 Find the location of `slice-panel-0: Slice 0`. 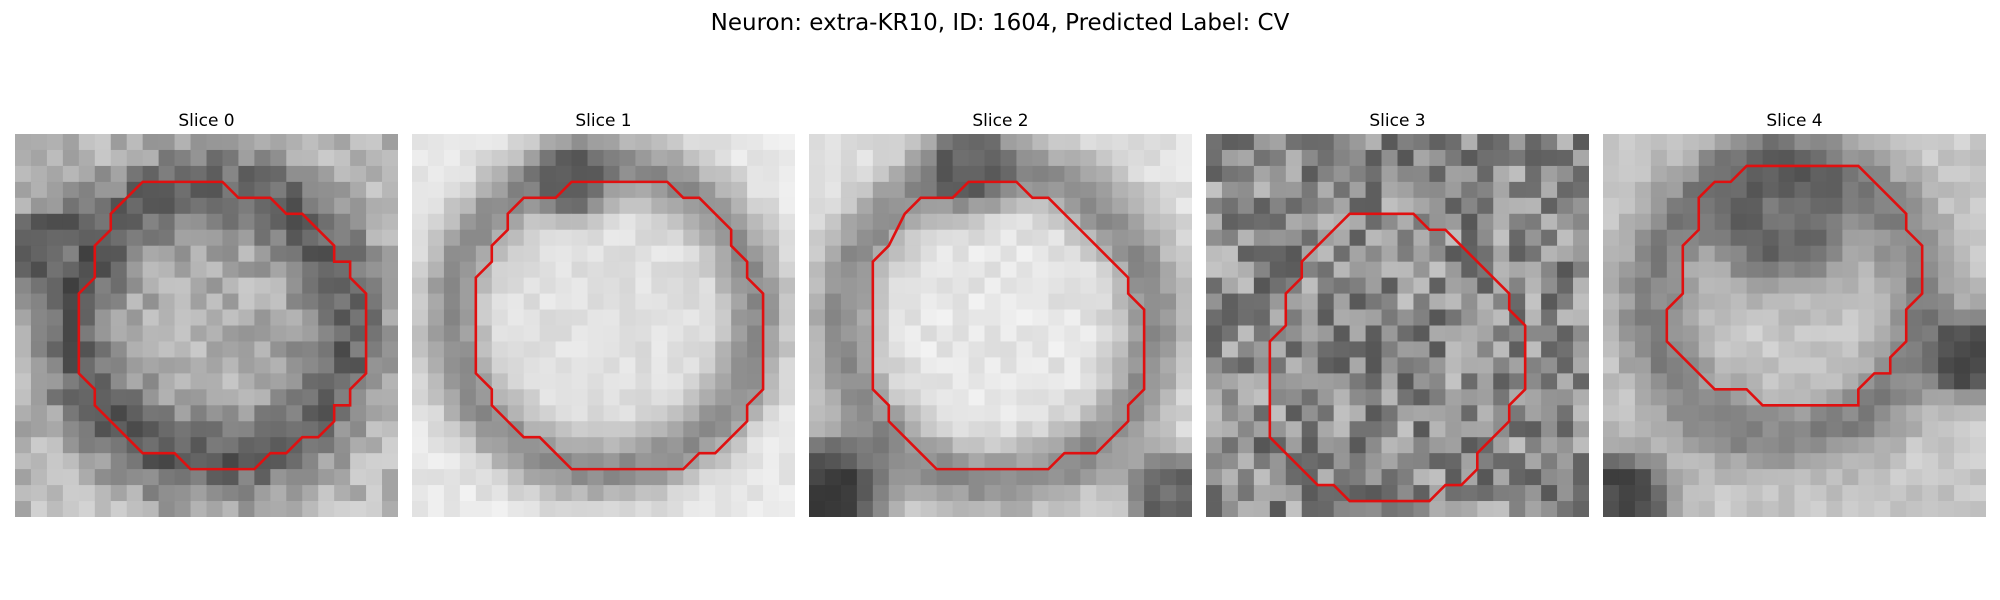

slice-panel-0: Slice 0 is located at coordinates (206, 313).